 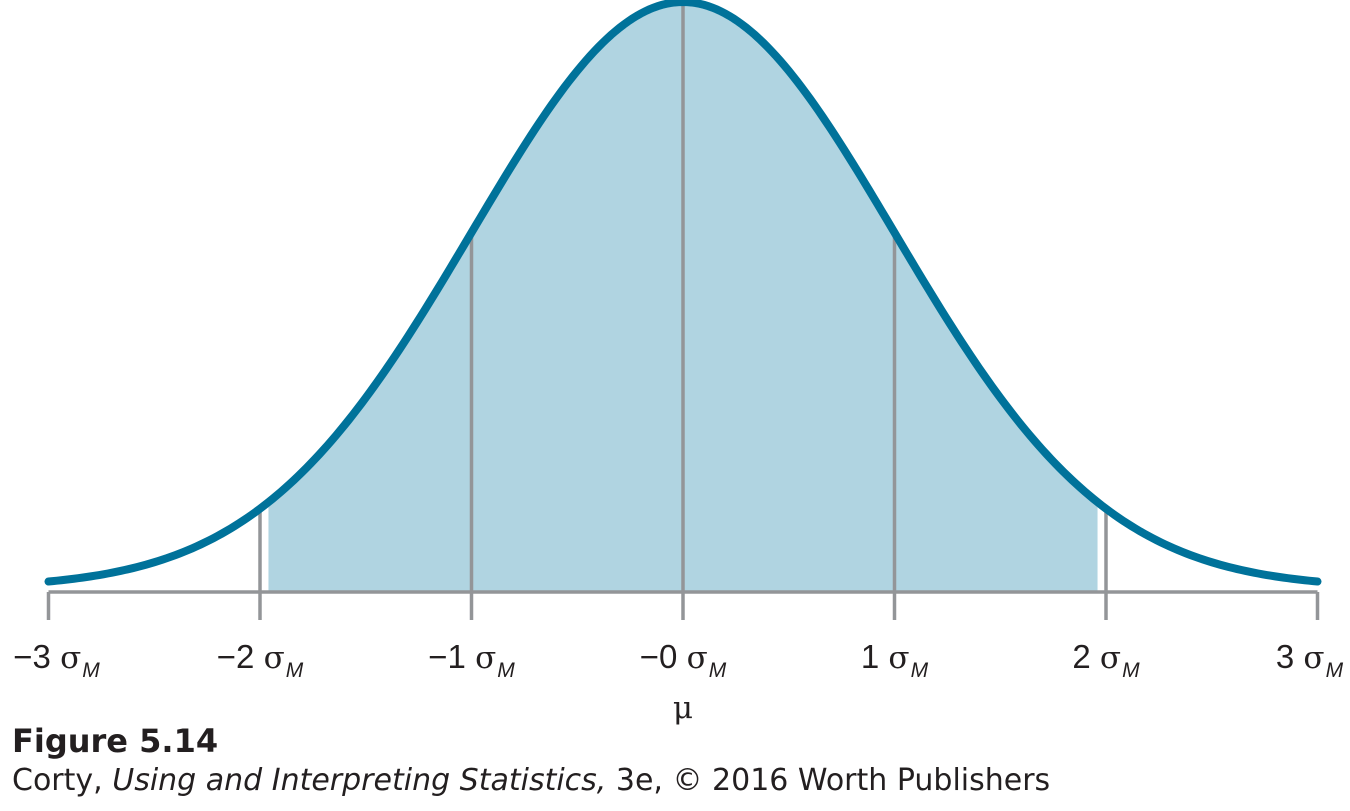 What do you see at coordinates (894, 660) in the screenshot?
I see `x-tick-label: 1 σM` at bounding box center [894, 660].